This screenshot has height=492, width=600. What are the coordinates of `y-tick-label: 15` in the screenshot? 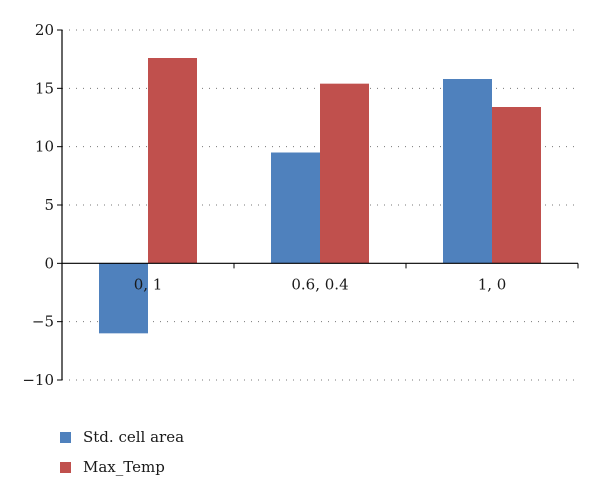 It's located at (44, 88).